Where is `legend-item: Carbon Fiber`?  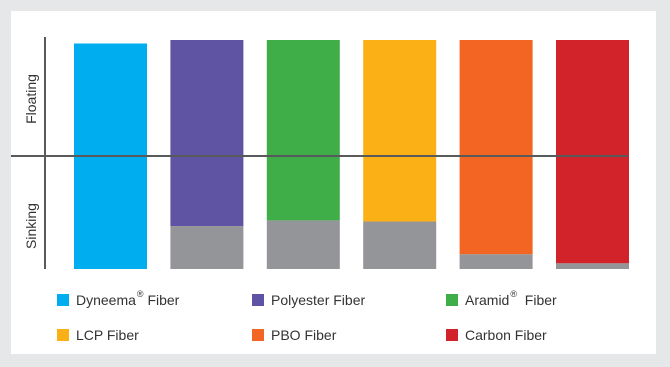
legend-item: Carbon Fiber is located at coordinates (496, 335).